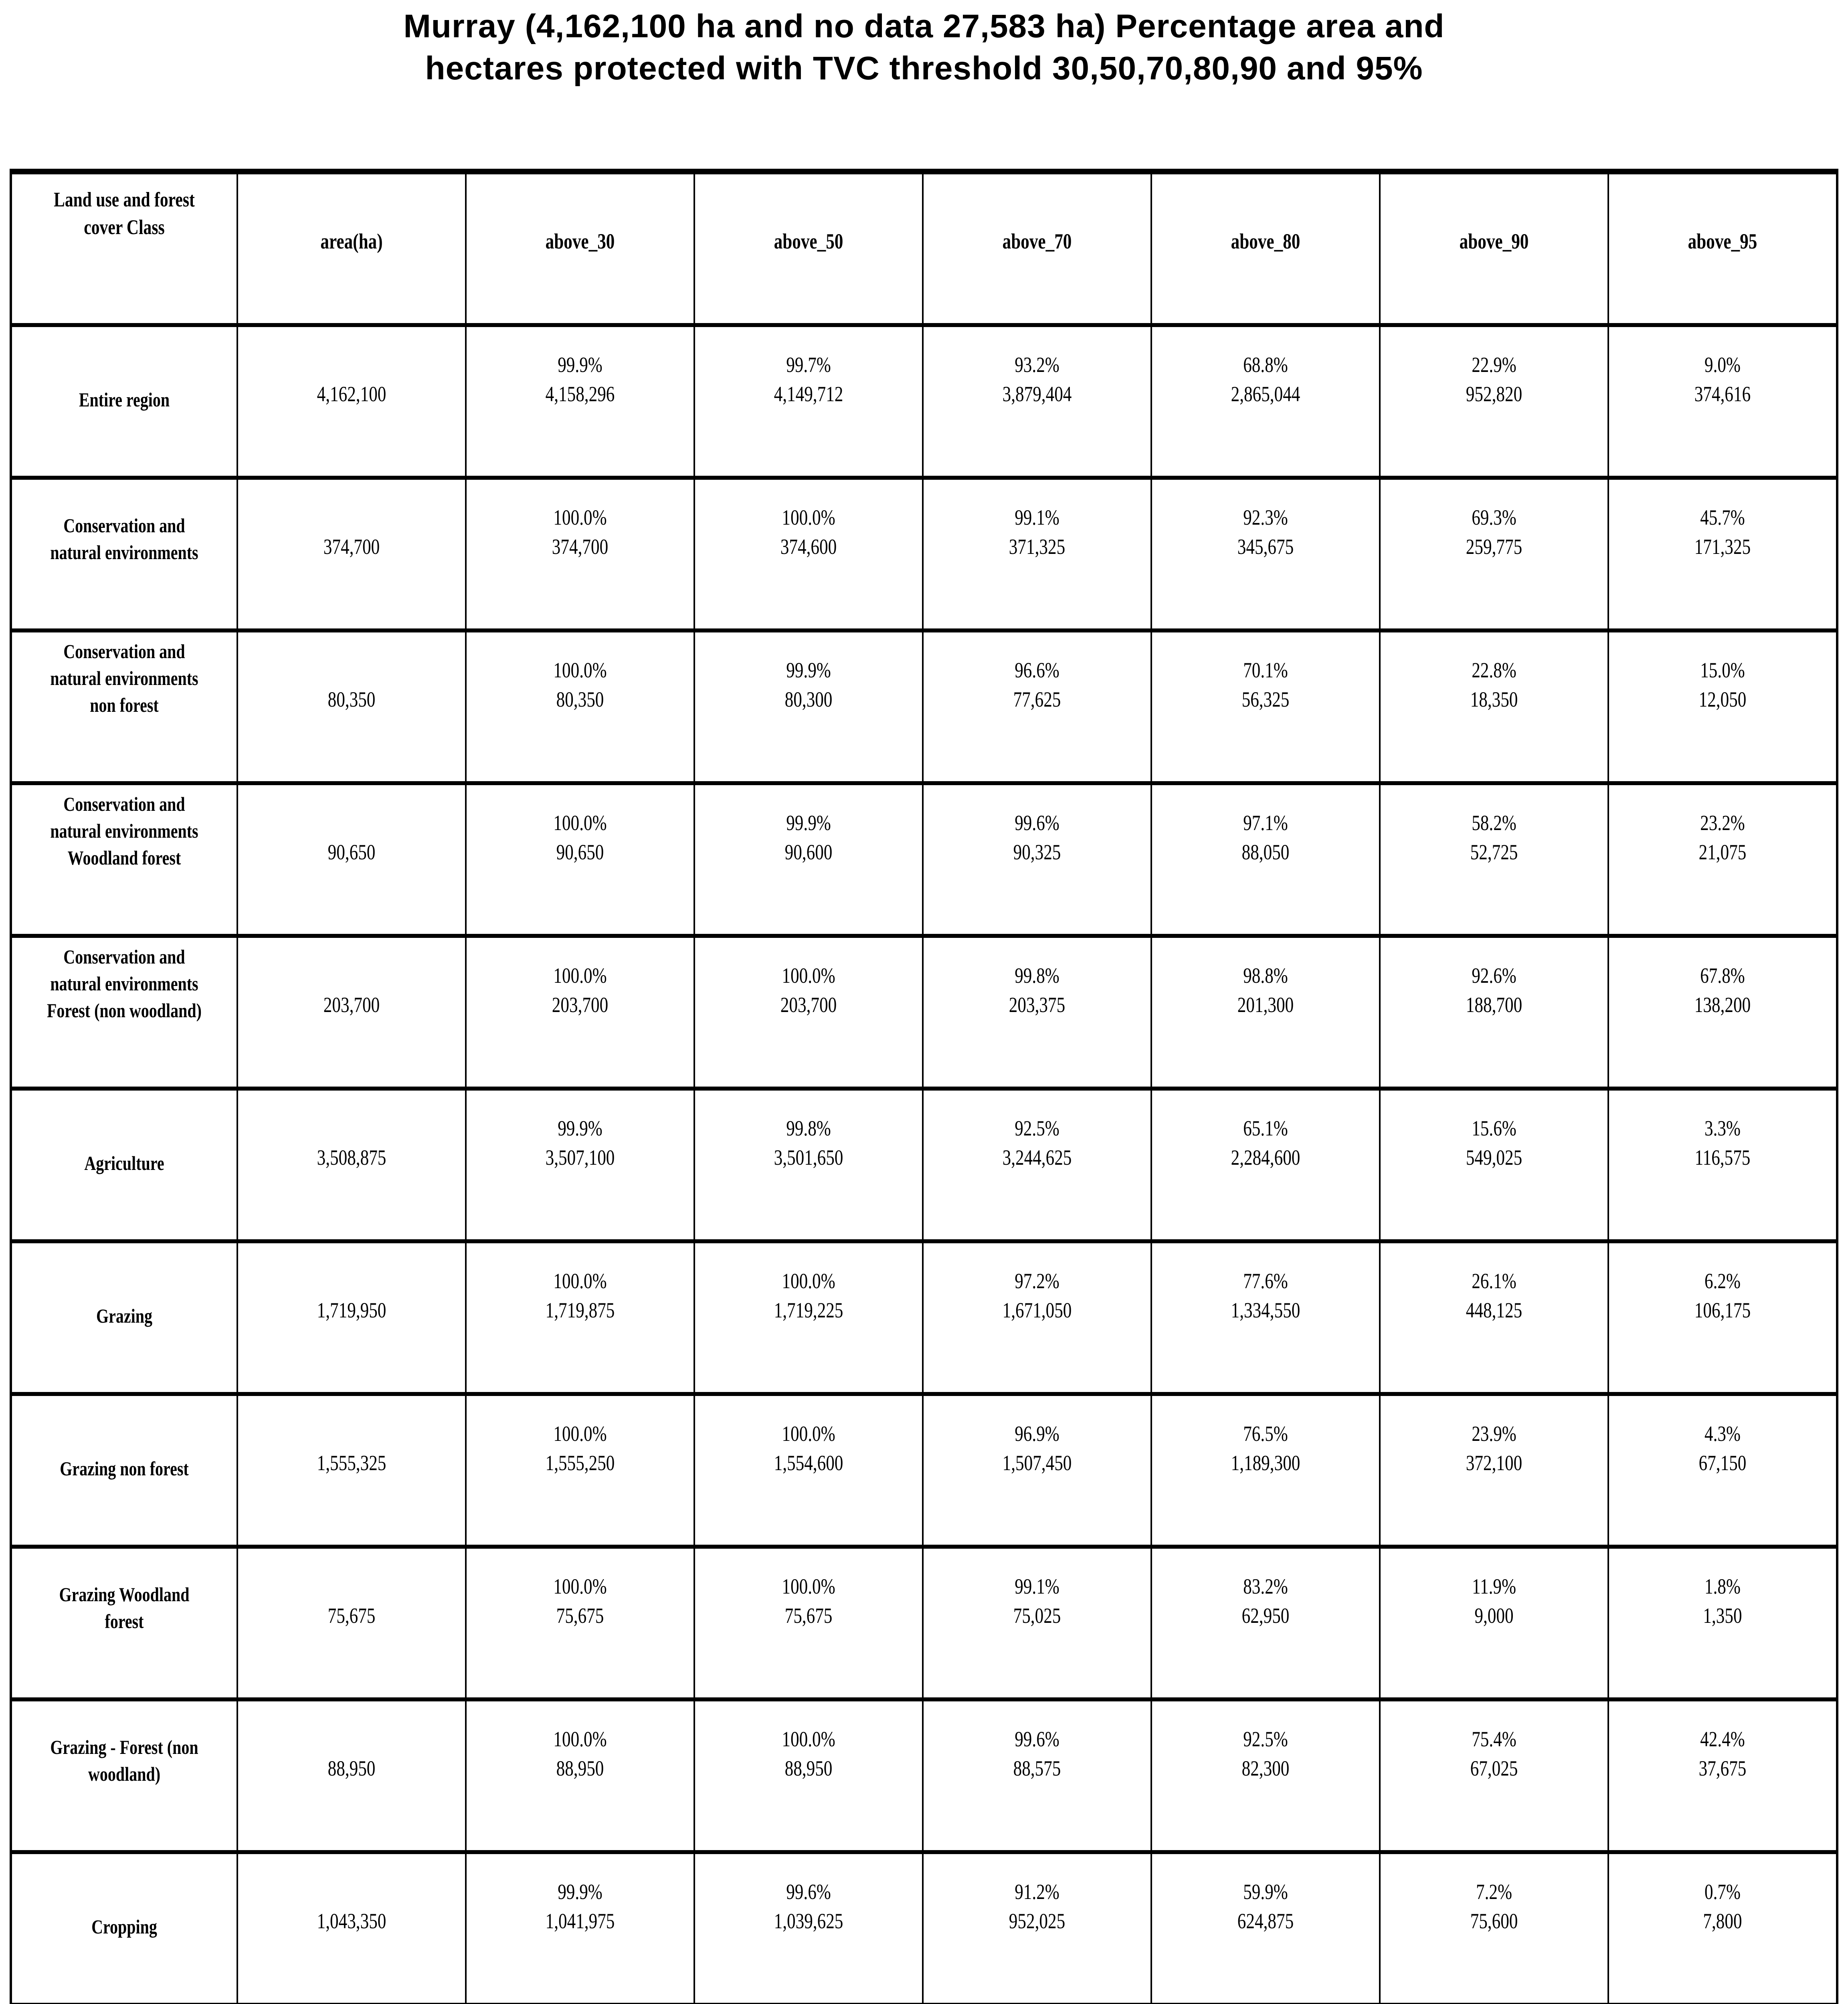  What do you see at coordinates (1265, 241) in the screenshot?
I see `header-label: above_80` at bounding box center [1265, 241].